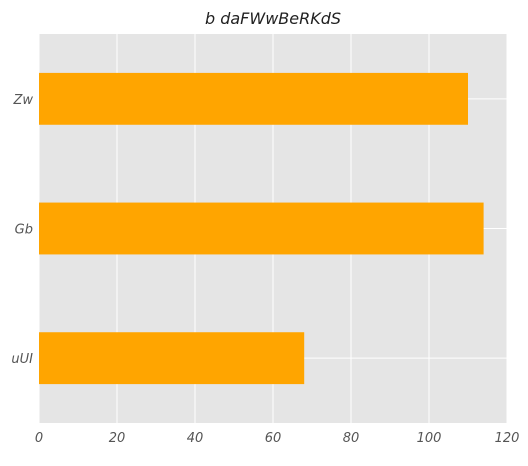  I want to click on bar-uUI, so click(172, 358).